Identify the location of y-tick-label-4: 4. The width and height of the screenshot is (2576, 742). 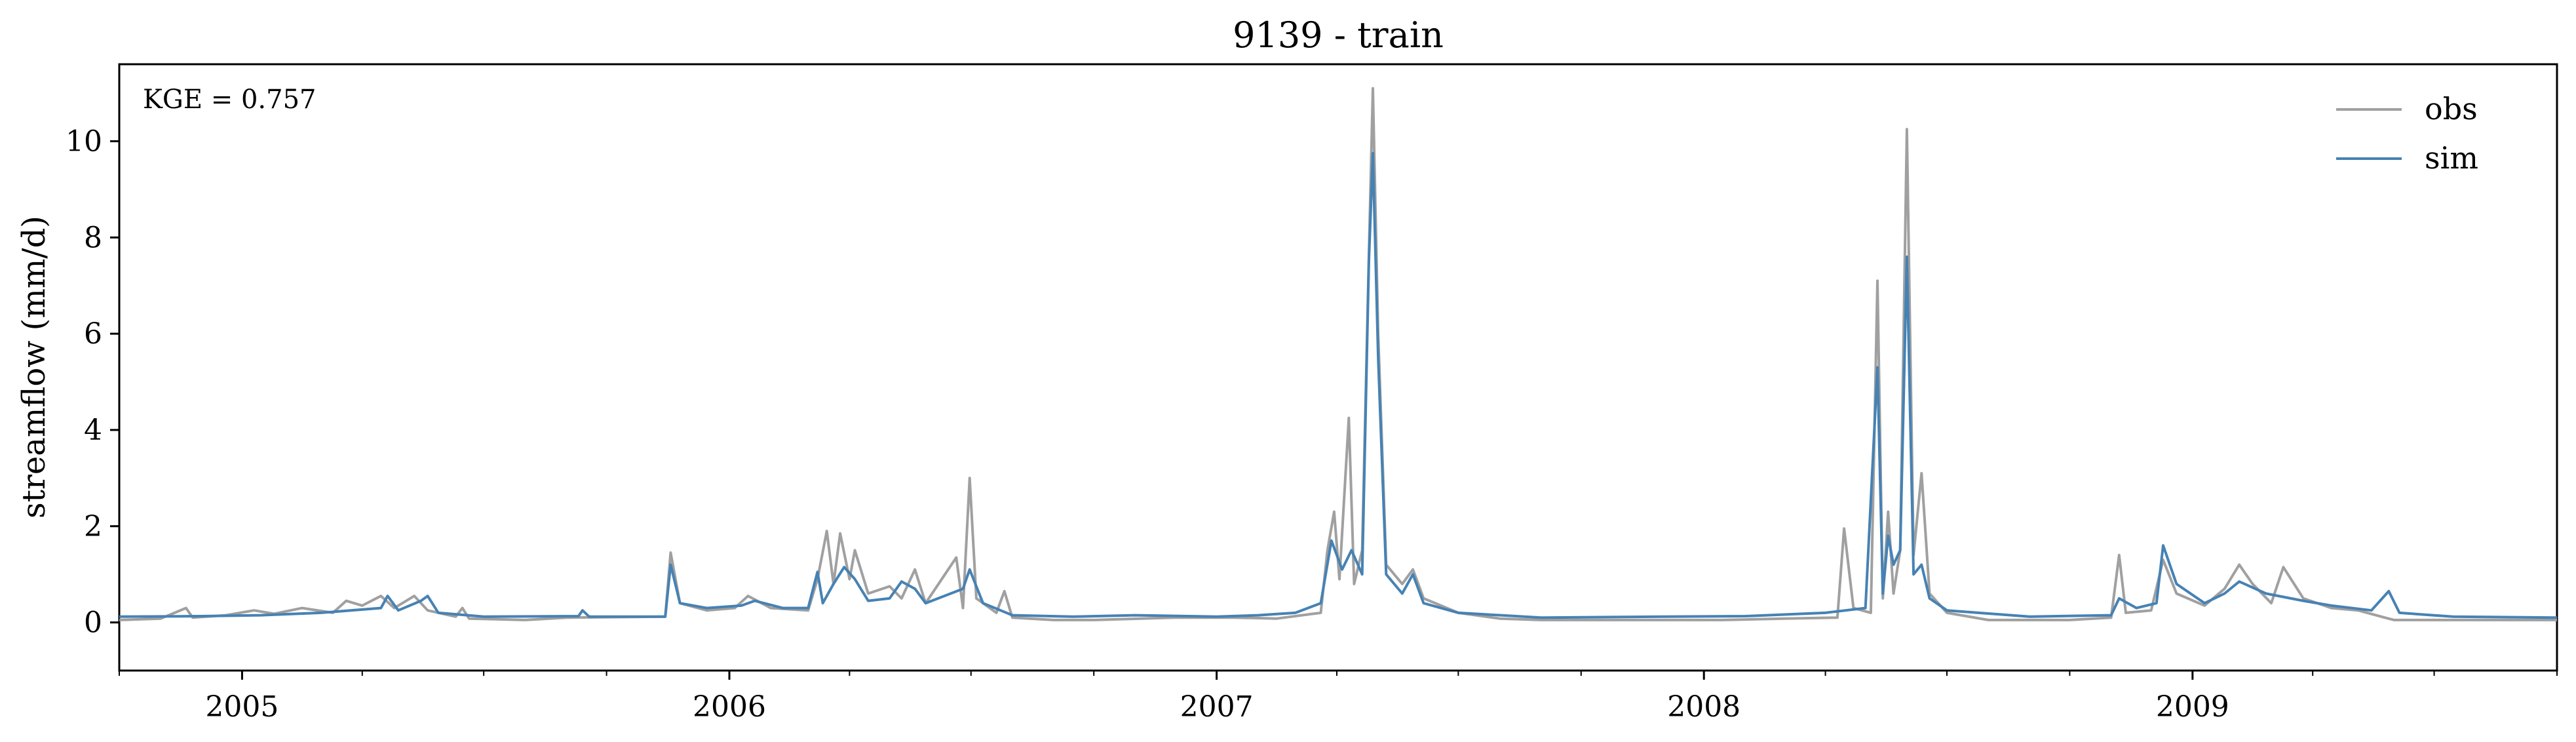
(93, 430).